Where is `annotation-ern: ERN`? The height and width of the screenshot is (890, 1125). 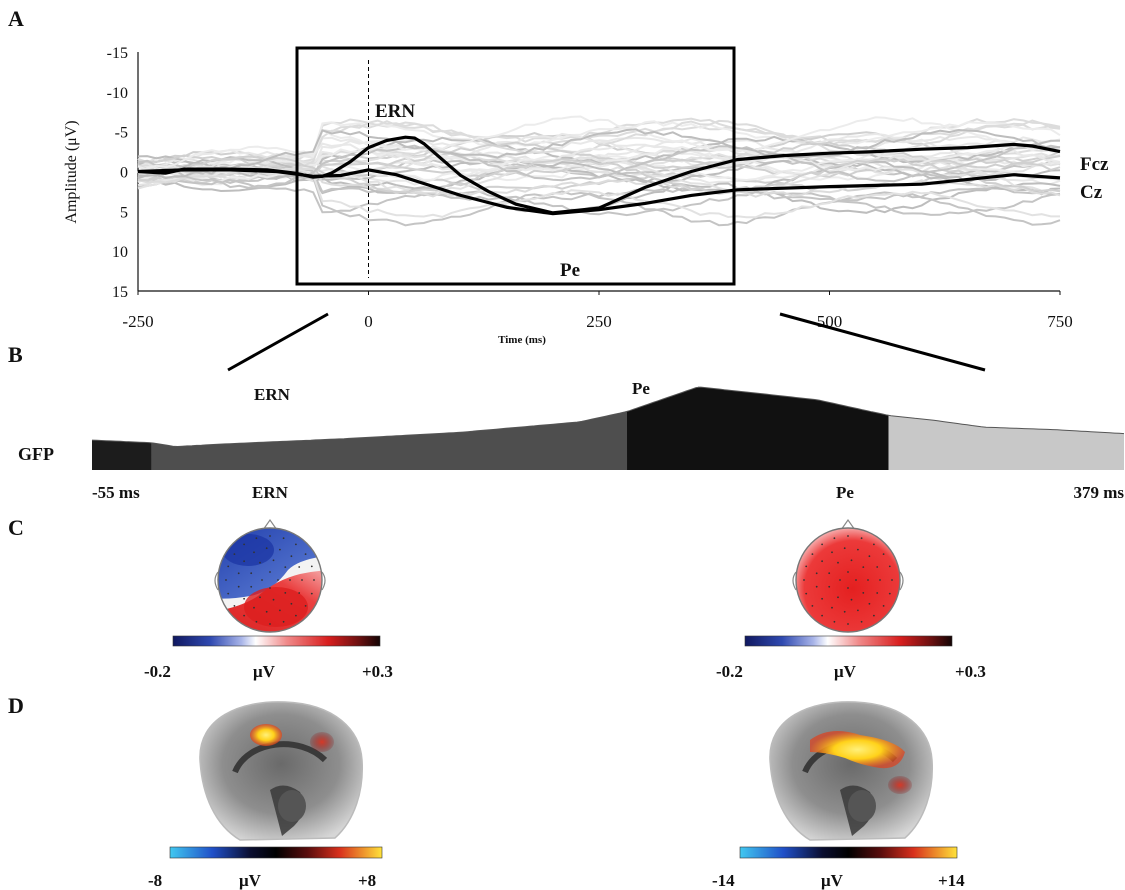 annotation-ern: ERN is located at coordinates (395, 111).